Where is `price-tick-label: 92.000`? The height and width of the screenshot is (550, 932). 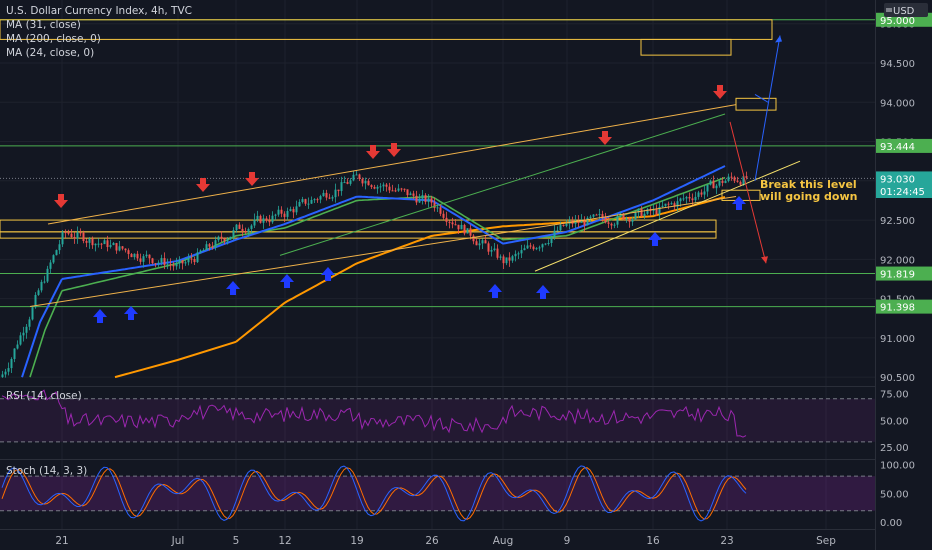 price-tick-label: 92.000 is located at coordinates (897, 260).